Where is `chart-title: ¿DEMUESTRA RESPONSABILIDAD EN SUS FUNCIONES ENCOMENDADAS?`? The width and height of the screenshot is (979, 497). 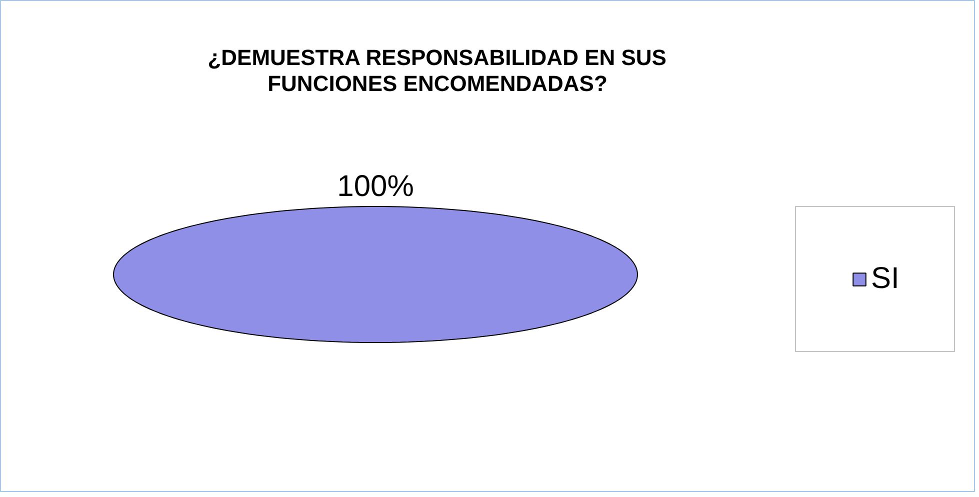
chart-title: ¿DEMUESTRA RESPONSABILIDAD EN SUS FUNCIONES ENCOMENDADAS? is located at coordinates (437, 70).